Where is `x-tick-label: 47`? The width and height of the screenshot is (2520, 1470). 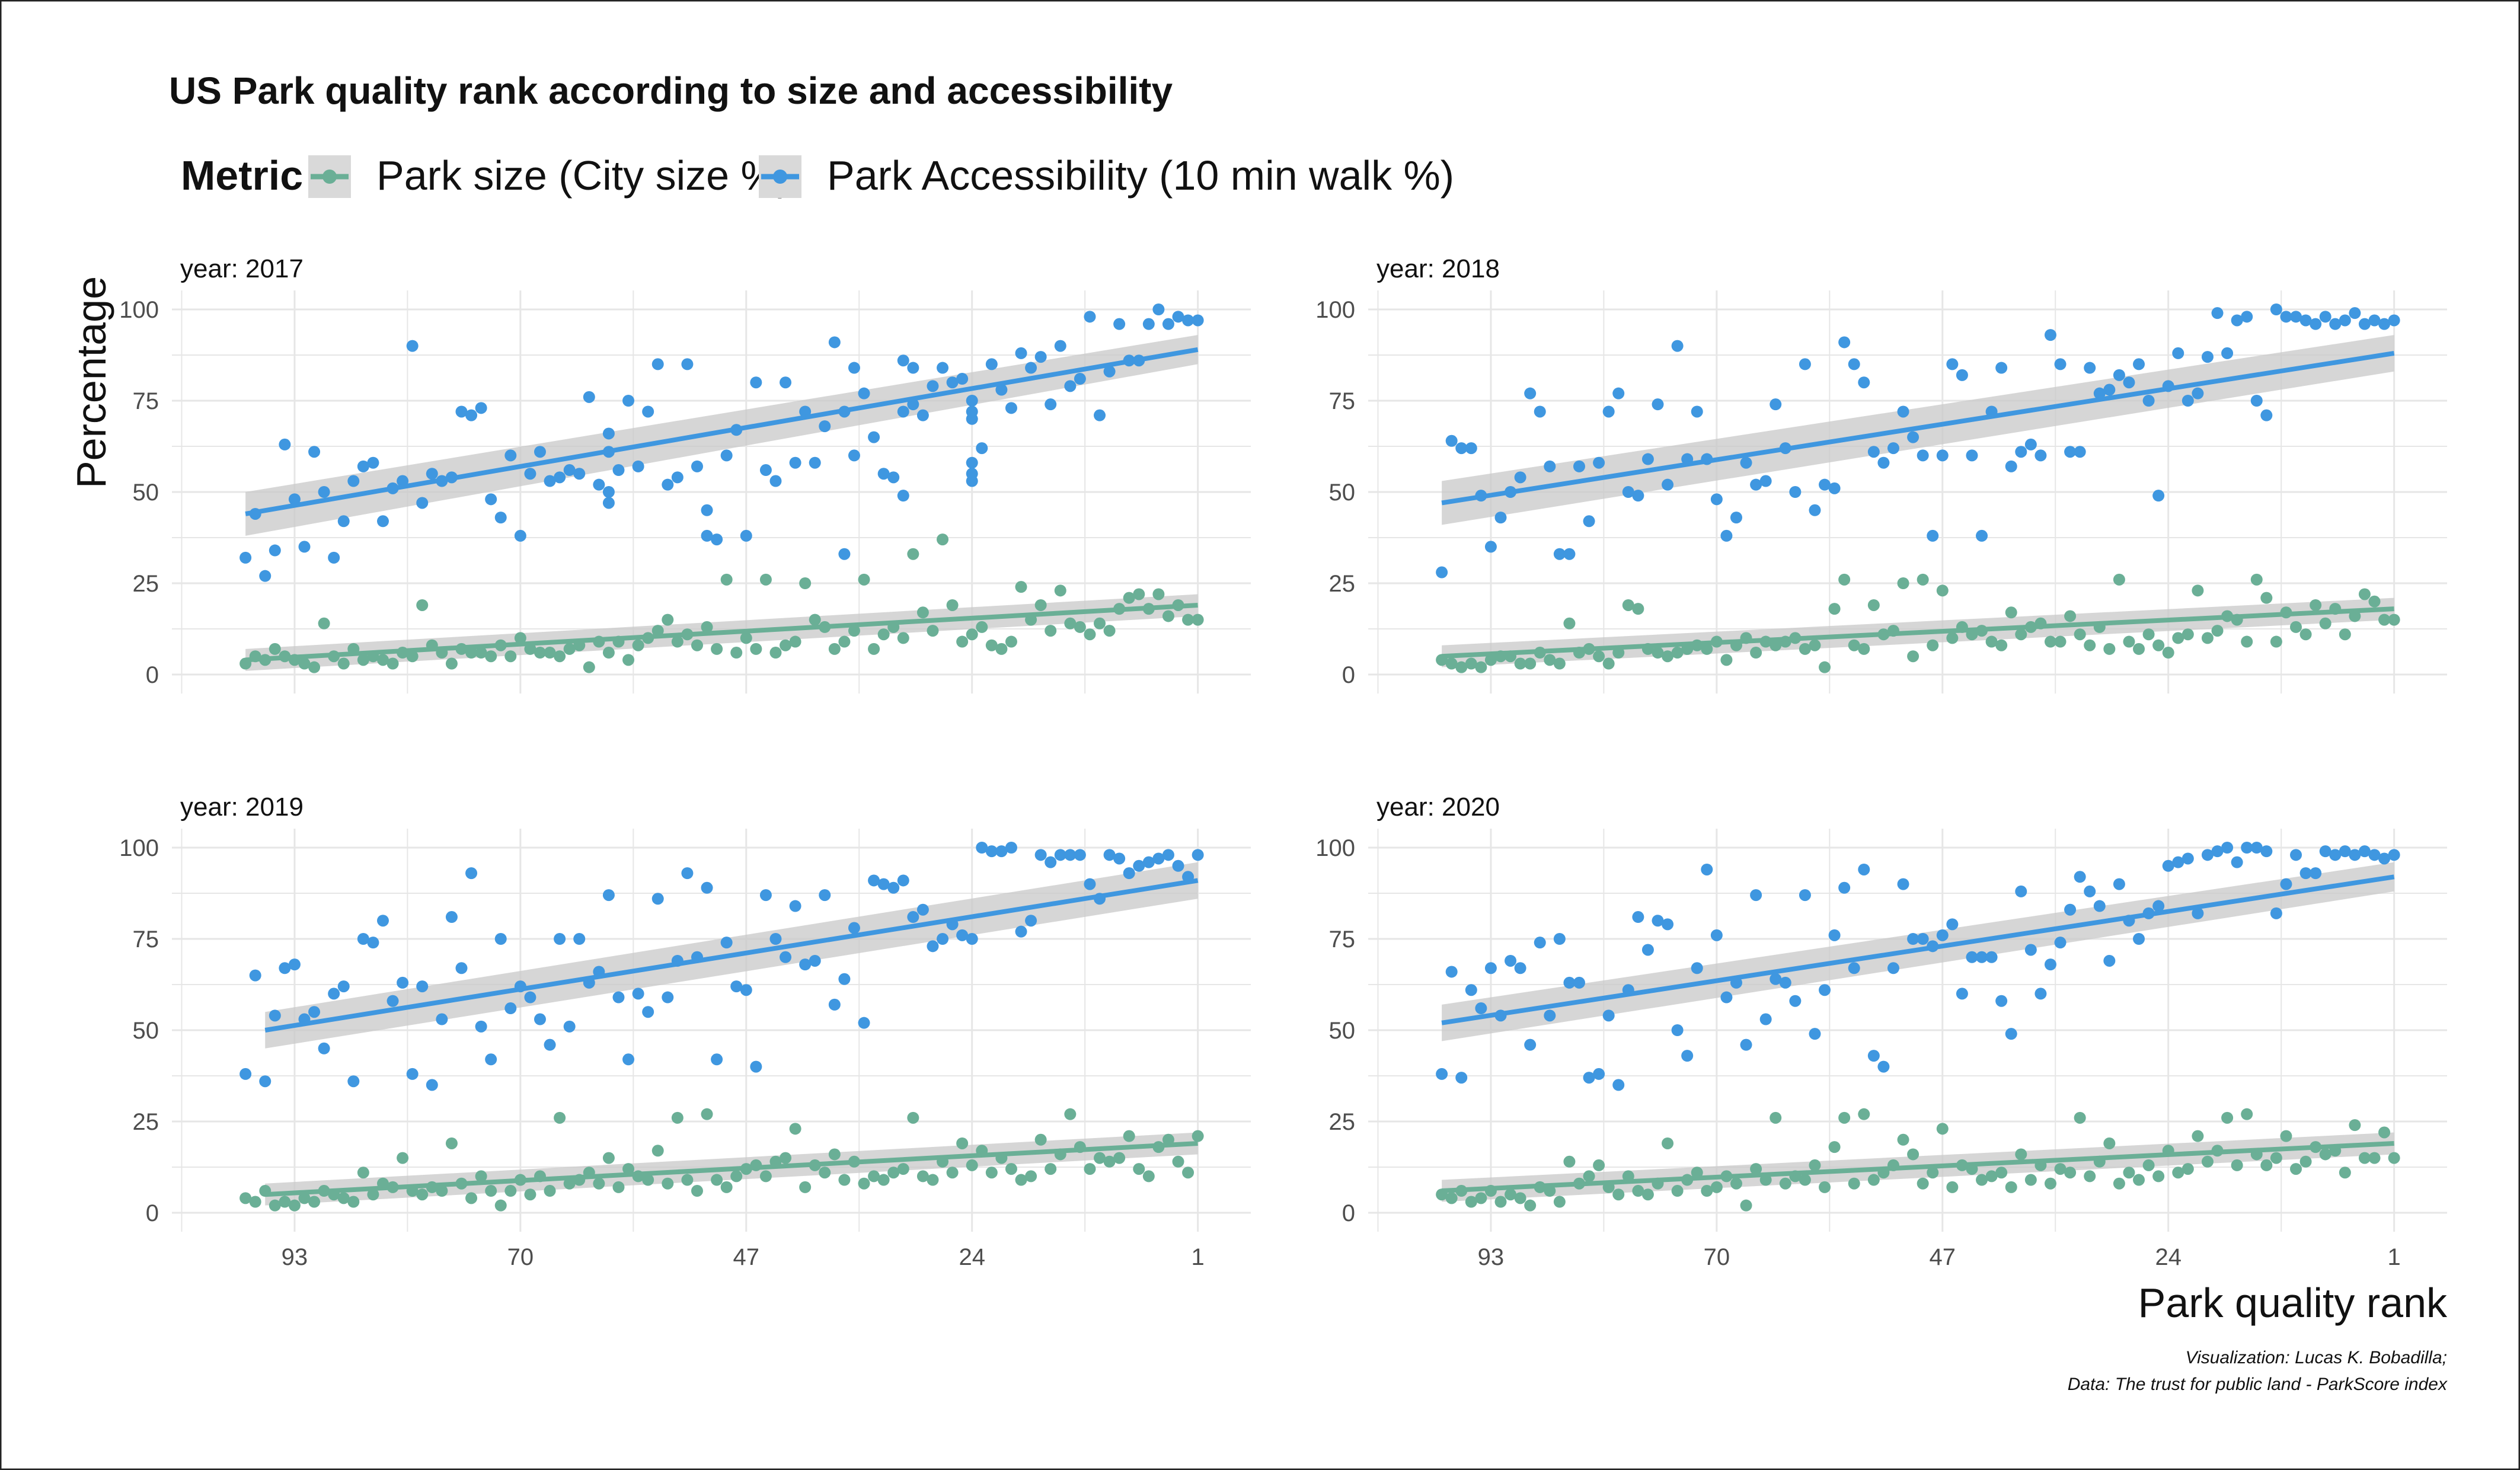 x-tick-label: 47 is located at coordinates (747, 1257).